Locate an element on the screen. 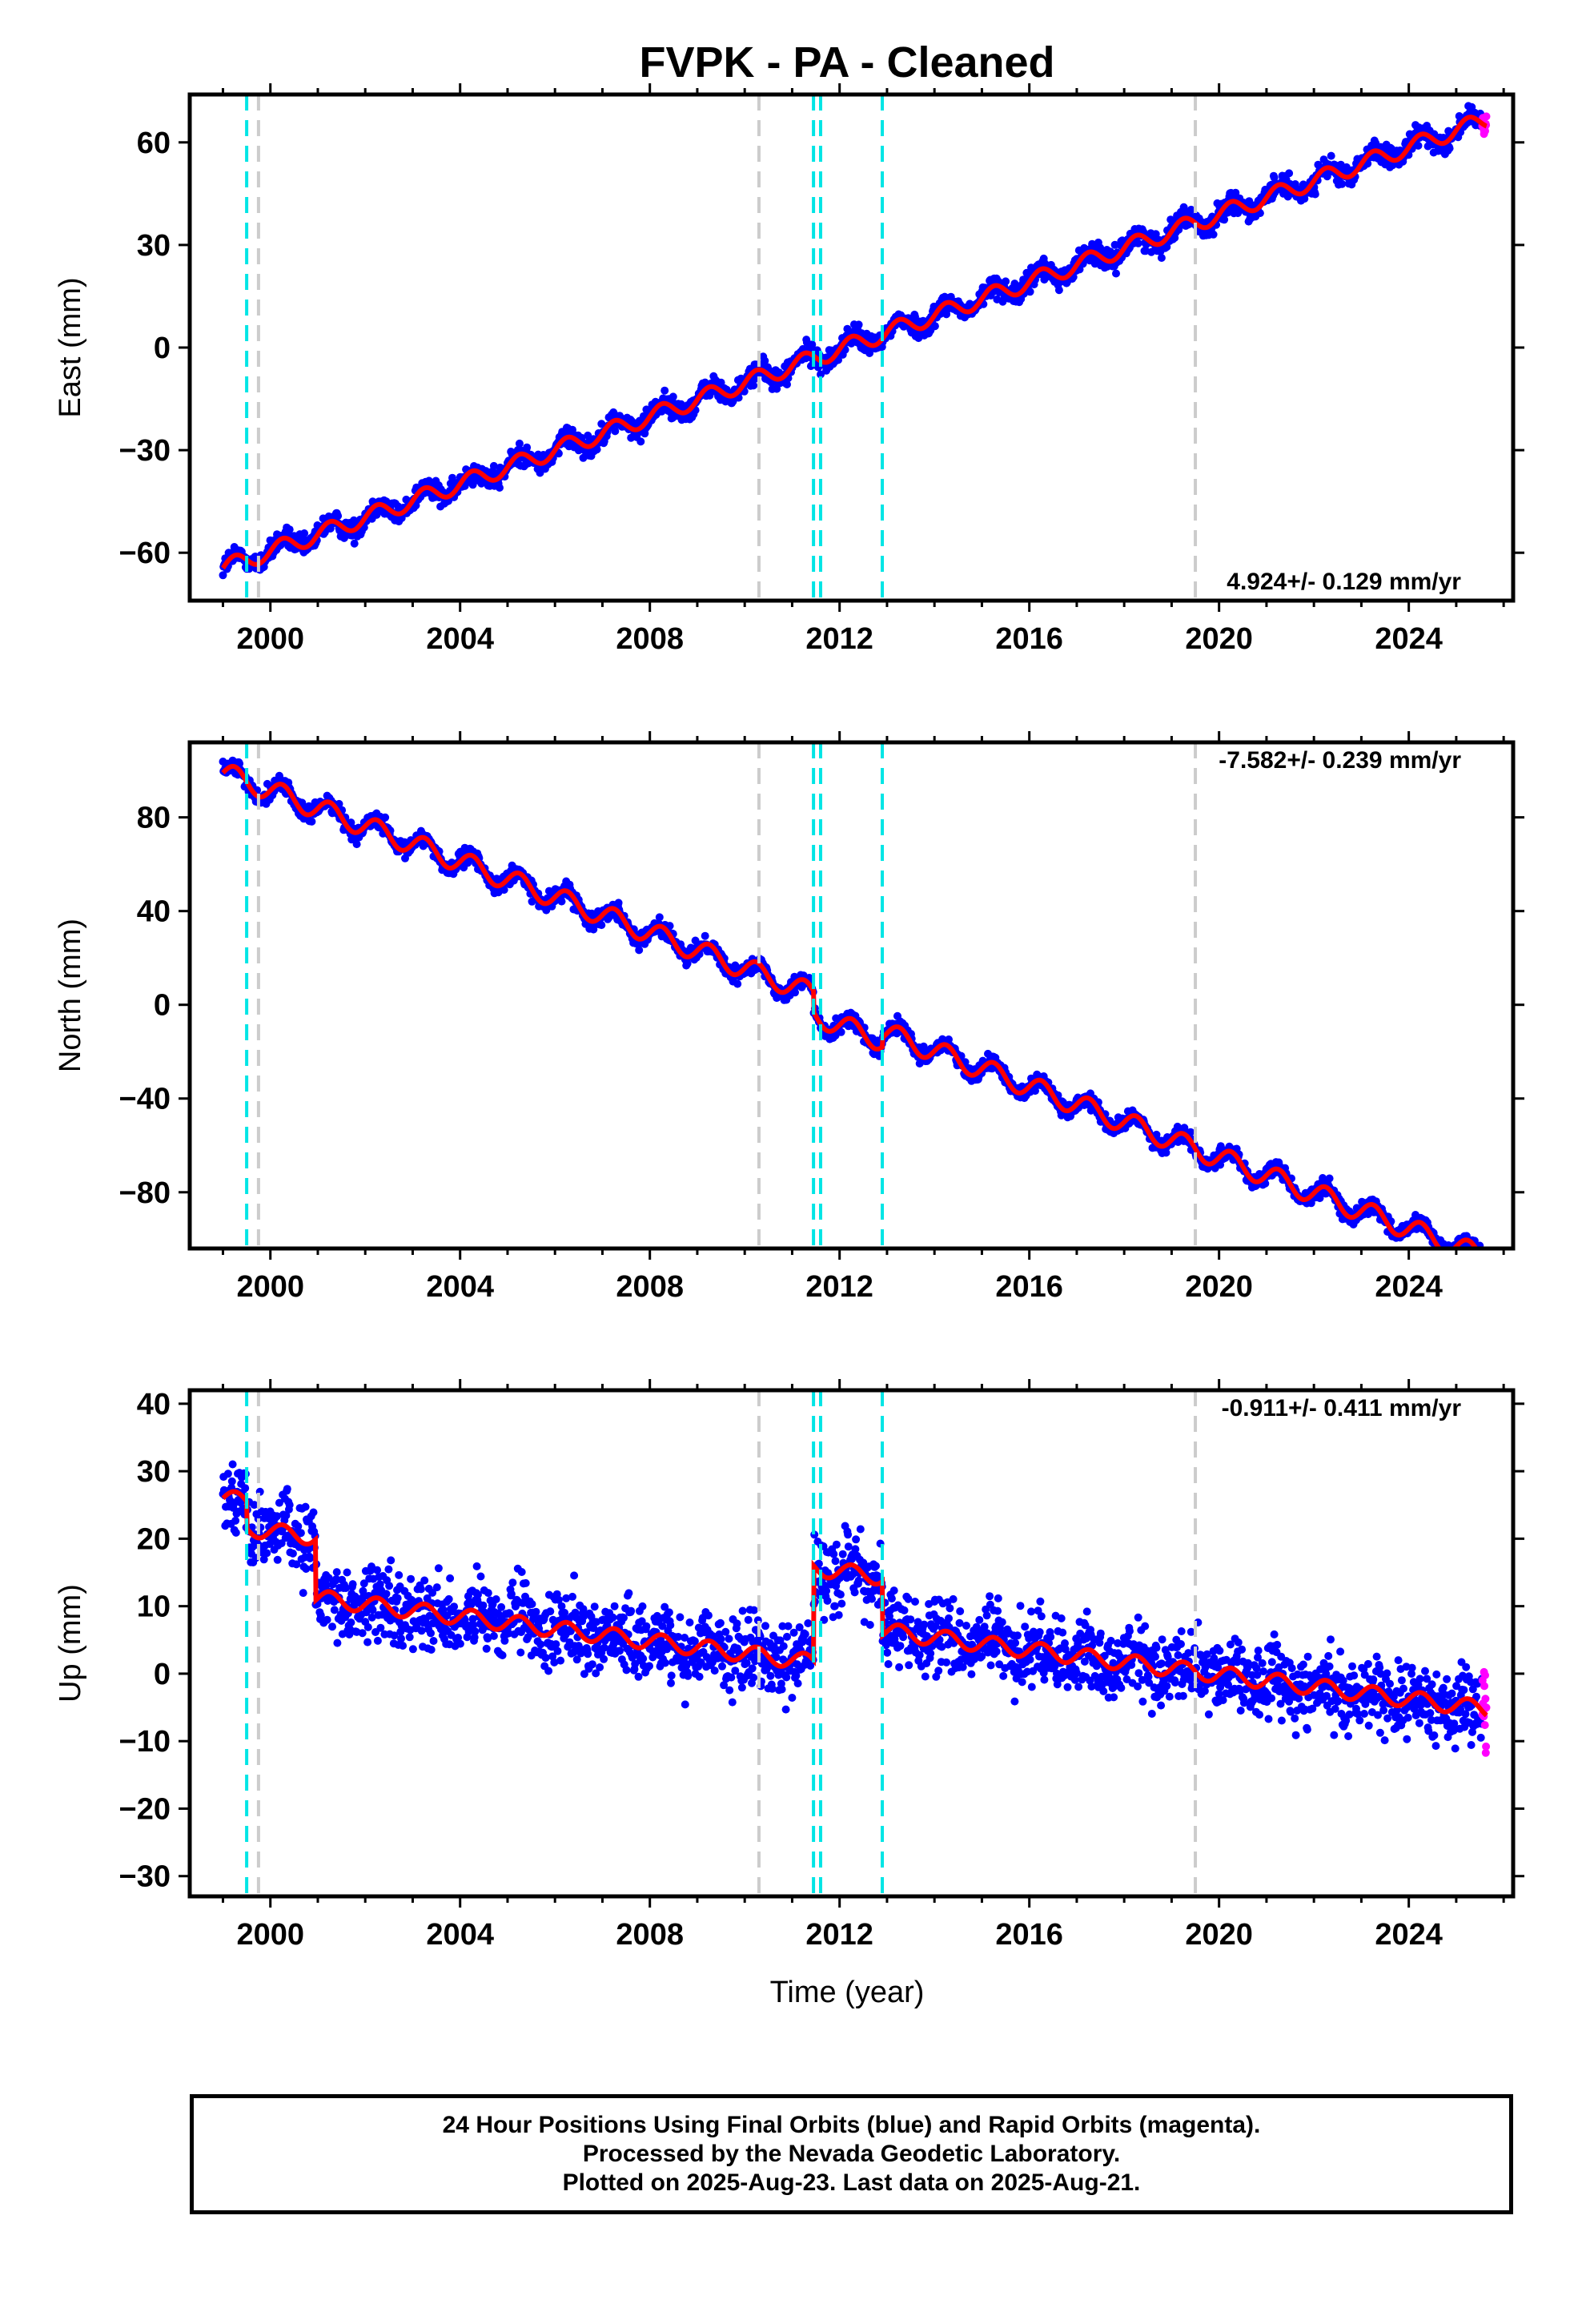 This screenshot has width=1582, height=2324. y-tick-label: −60 is located at coordinates (145, 553).